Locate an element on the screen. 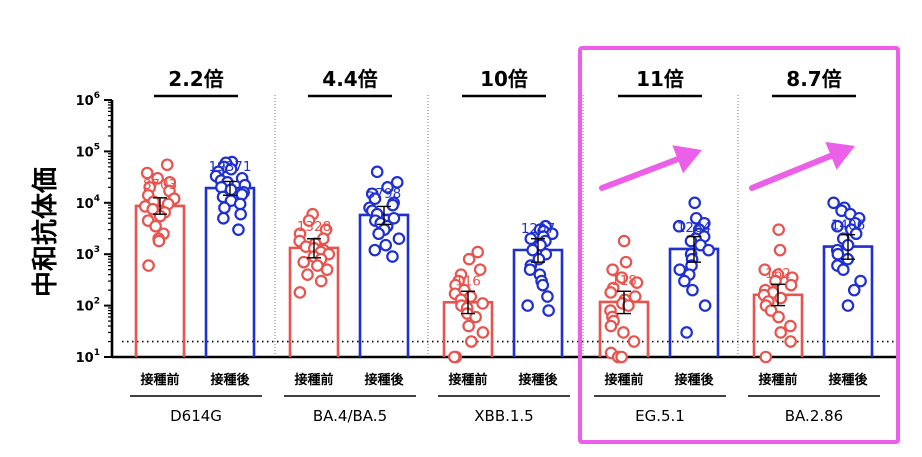 The height and width of the screenshot is (457, 922). value-label-before: 8703 is located at coordinates (160, 185).